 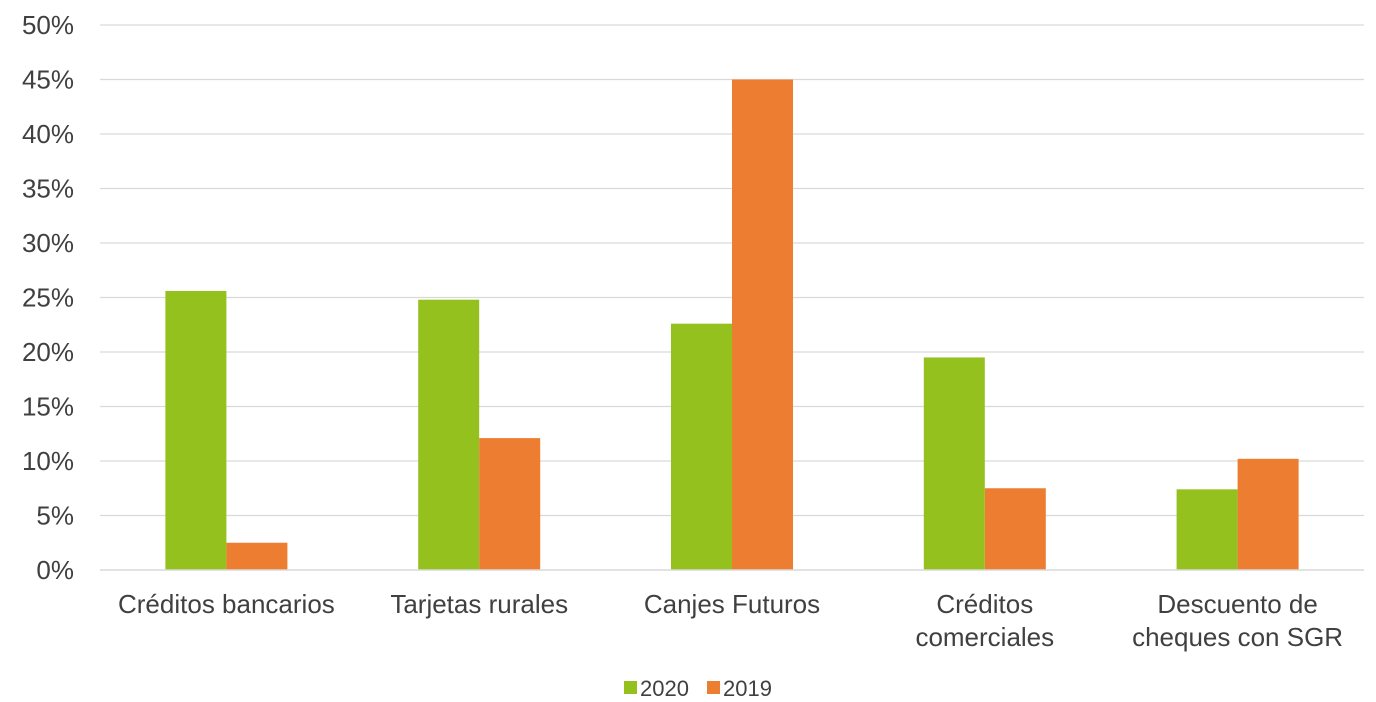 I want to click on x-category-label: Tarjetas rurales, so click(x=479, y=604).